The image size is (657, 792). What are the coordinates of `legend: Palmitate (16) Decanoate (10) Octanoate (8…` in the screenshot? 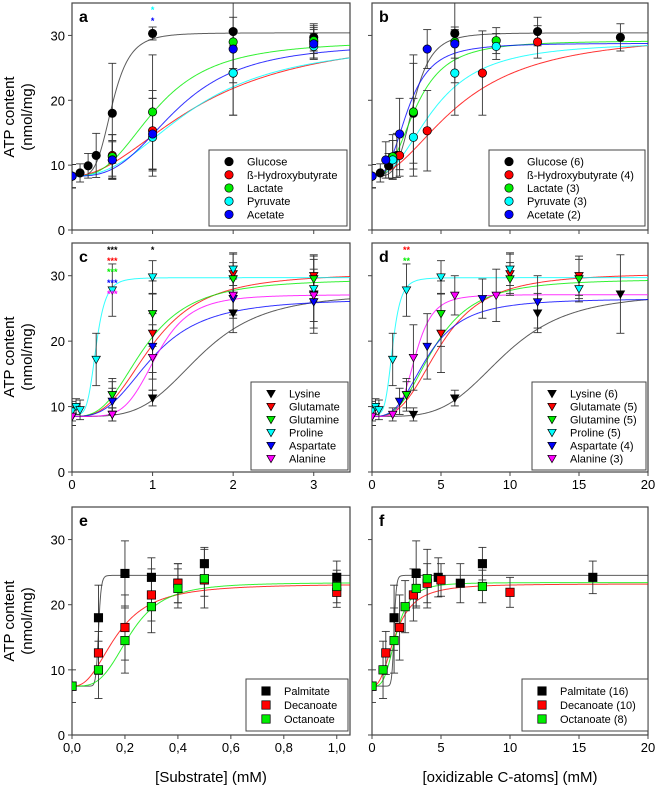 It's located at (585, 705).